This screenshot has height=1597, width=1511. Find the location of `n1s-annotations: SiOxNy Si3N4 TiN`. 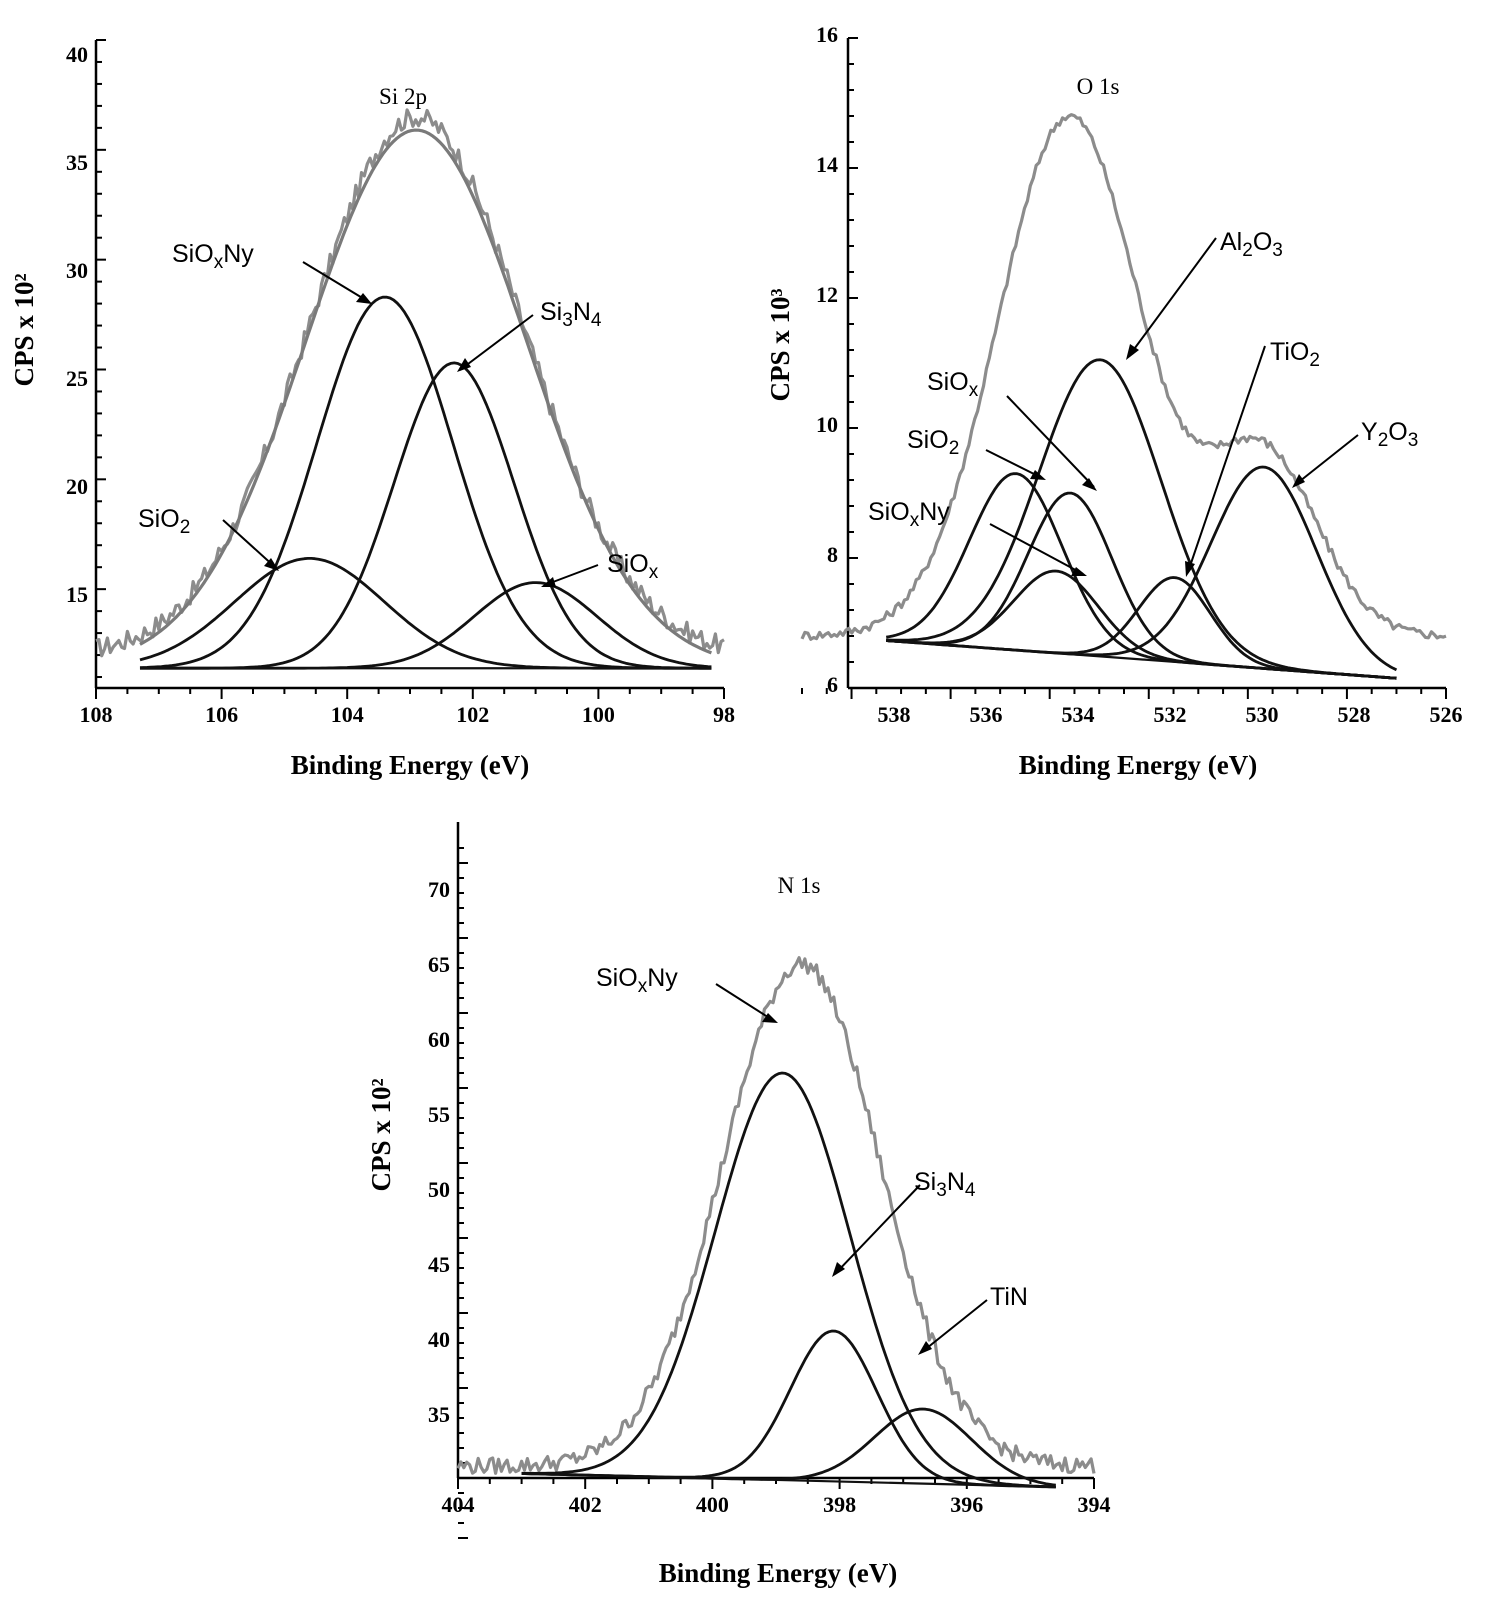

n1s-annotations: SiOxNy Si3N4 TiN is located at coordinates (812, 1159).